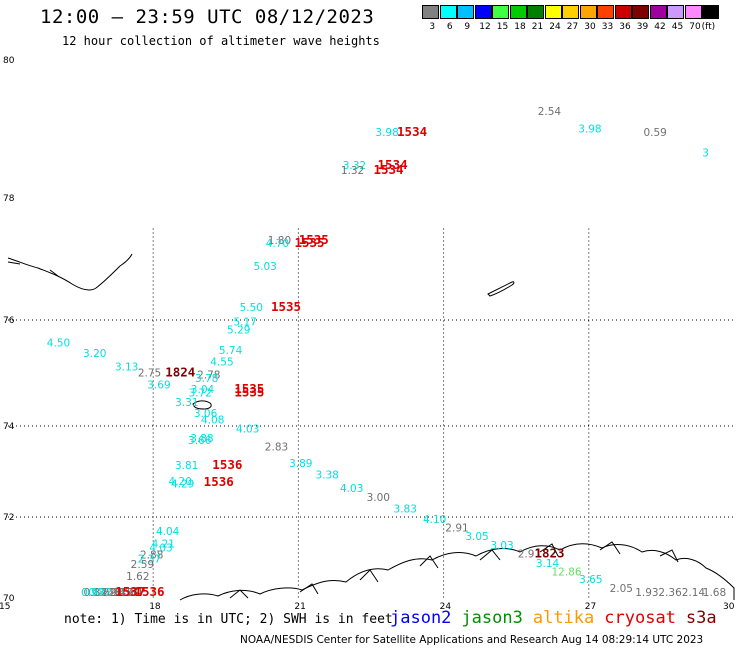 The width and height of the screenshot is (740, 650). Describe the element at coordinates (378, 498) in the screenshot. I see `wave-height-value: 3.00` at that location.